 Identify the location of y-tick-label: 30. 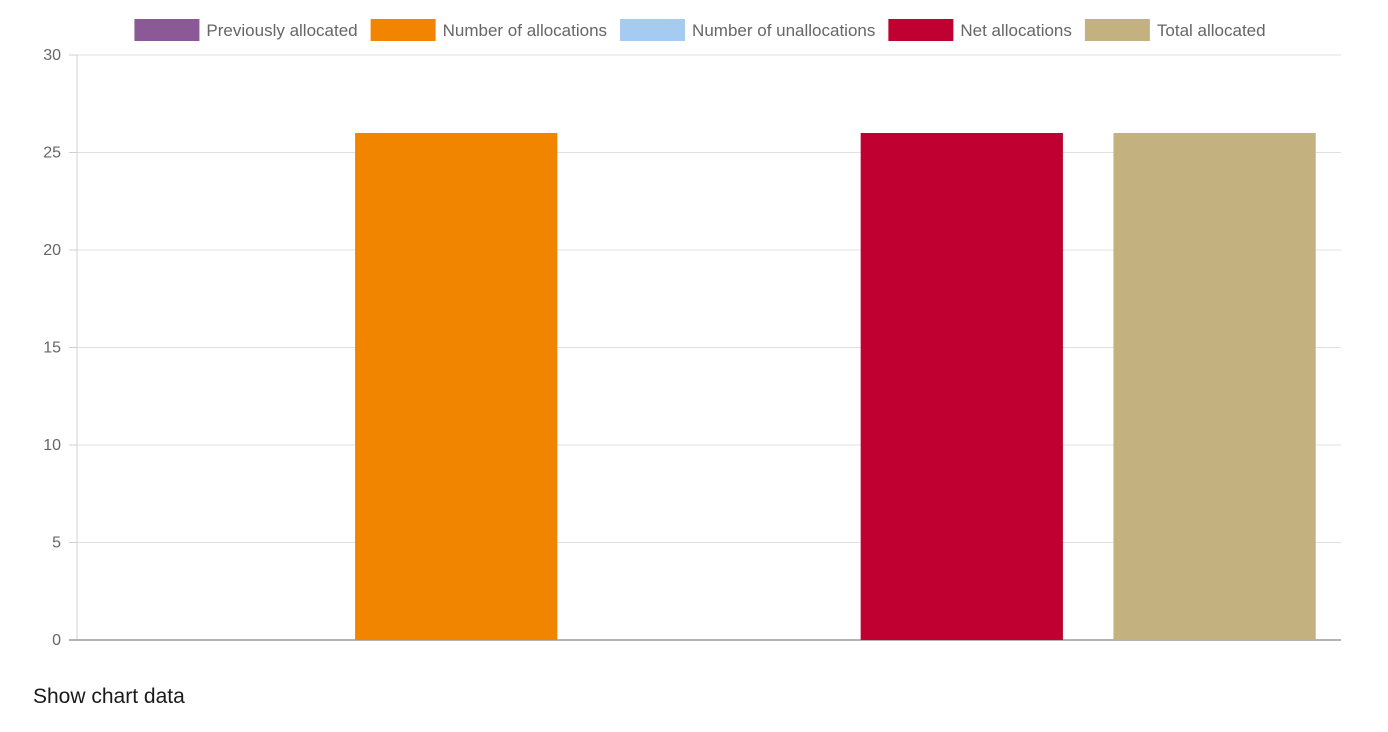
(52, 55).